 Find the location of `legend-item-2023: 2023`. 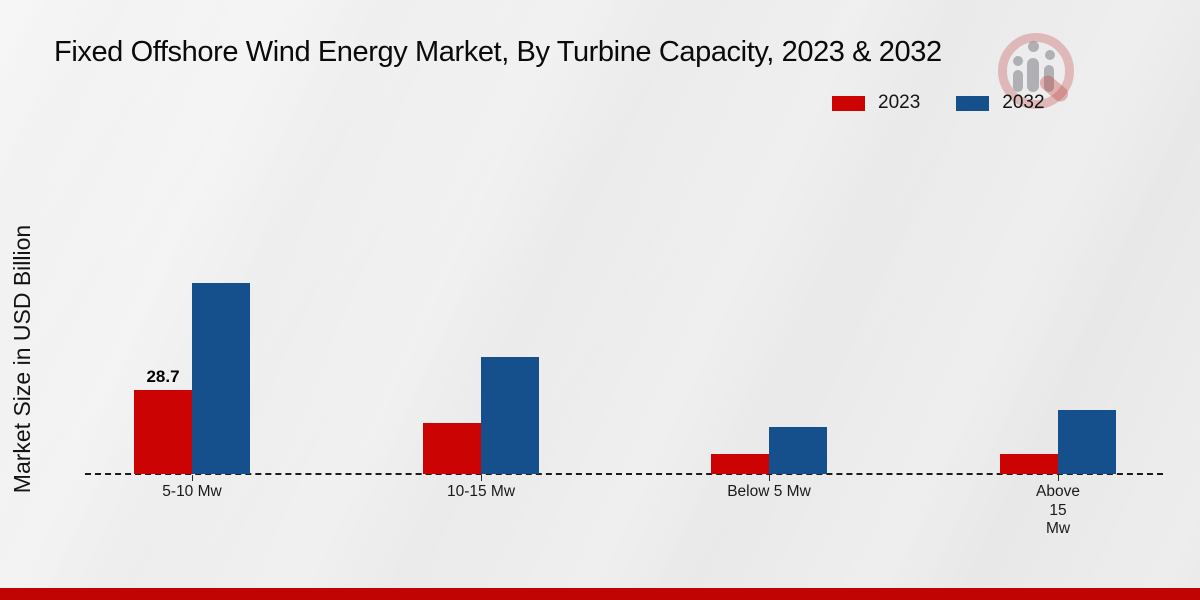

legend-item-2023: 2023 is located at coordinates (876, 103).